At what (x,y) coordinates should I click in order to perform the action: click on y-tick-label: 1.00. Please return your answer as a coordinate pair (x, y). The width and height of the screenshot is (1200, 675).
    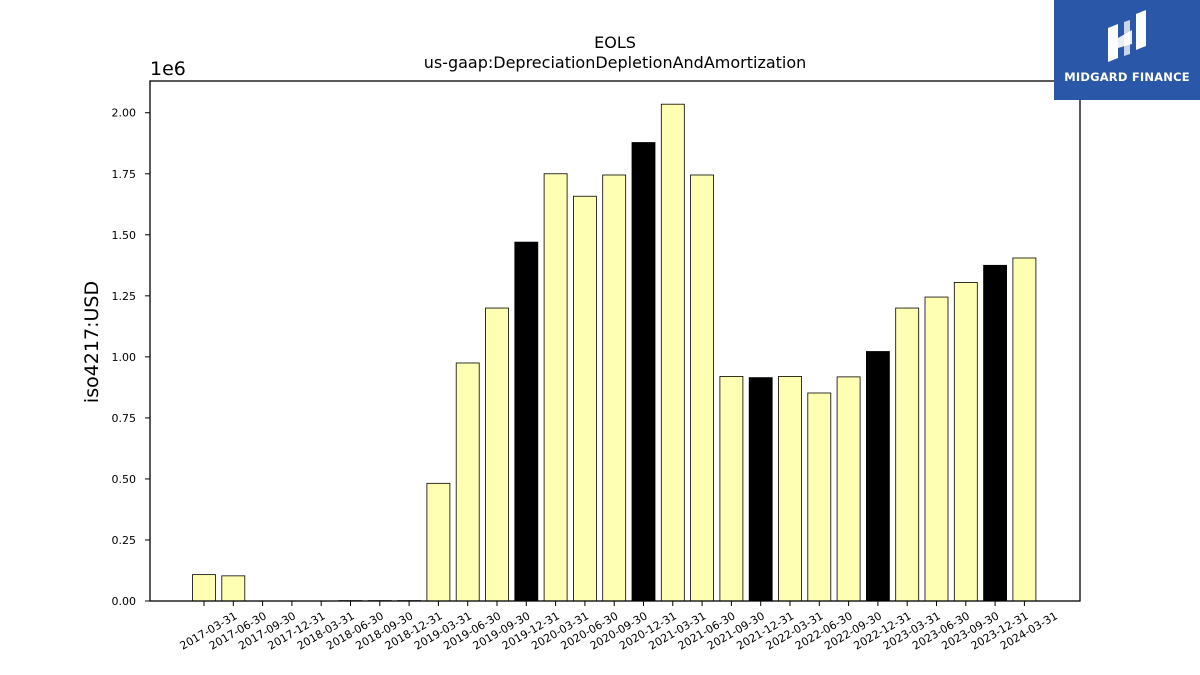
    Looking at the image, I should click on (124, 357).